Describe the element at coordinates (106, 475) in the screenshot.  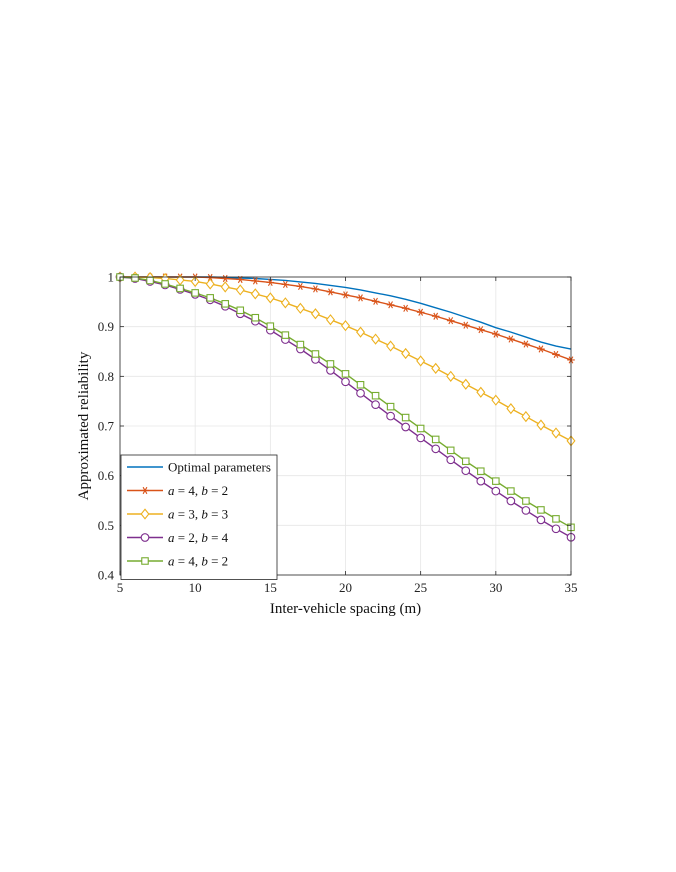
I see `y-tick-label: 0.6` at that location.